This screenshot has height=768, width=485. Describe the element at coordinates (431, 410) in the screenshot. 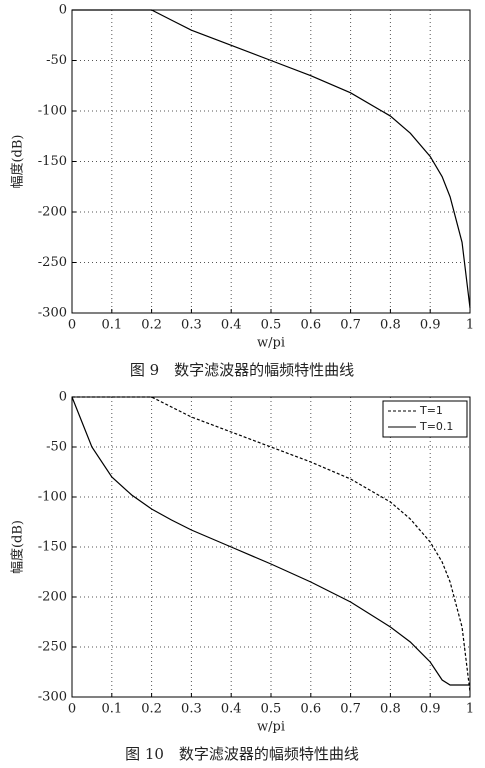

I see `legend-label: T=1` at that location.